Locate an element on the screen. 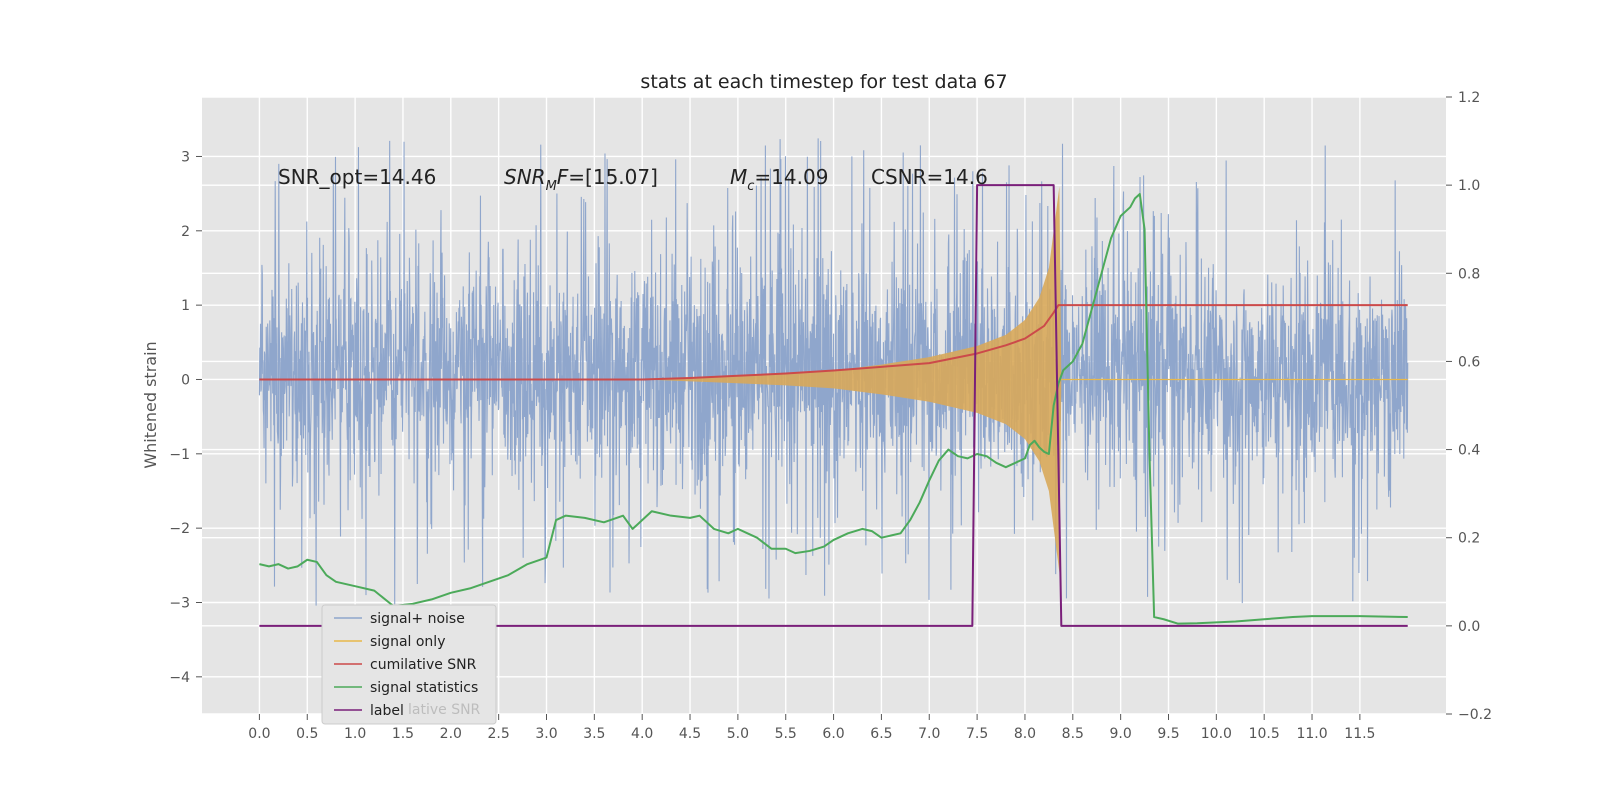 The height and width of the screenshot is (800, 1600). y-tick-label: −3 is located at coordinates (179, 603).